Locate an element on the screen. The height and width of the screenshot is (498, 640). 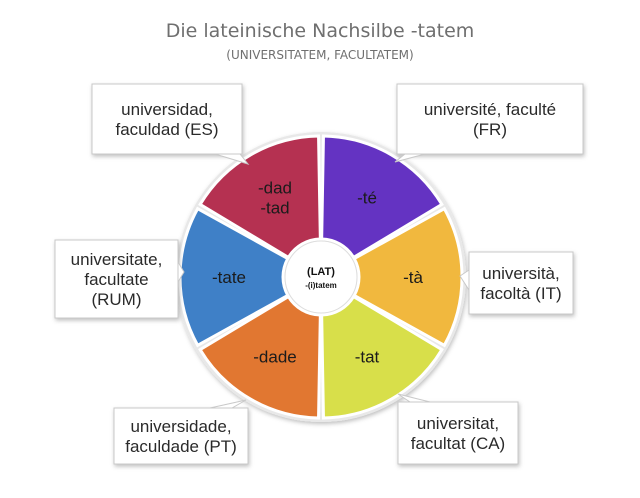
wheel-segment-ca is located at coordinates (382, 357).